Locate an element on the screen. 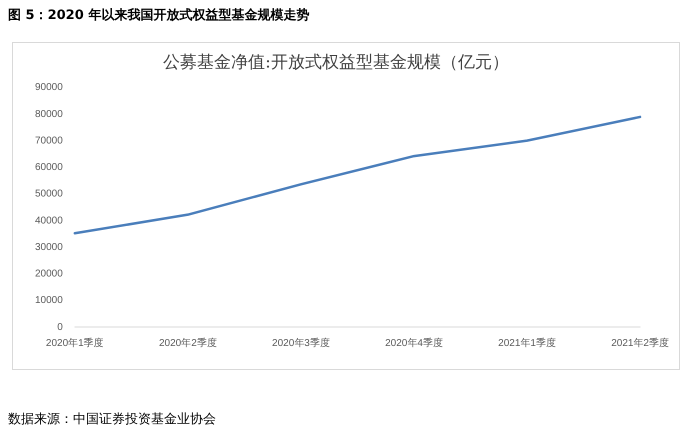  y-tick-label: 90000 is located at coordinates (49, 88).